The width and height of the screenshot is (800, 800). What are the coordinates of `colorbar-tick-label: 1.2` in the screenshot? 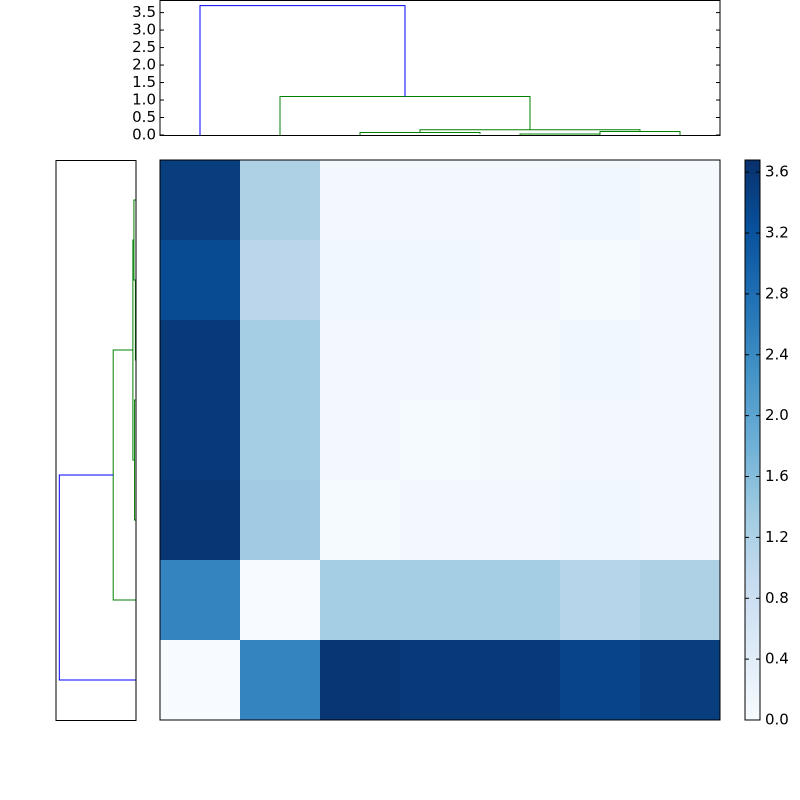 It's located at (777, 537).